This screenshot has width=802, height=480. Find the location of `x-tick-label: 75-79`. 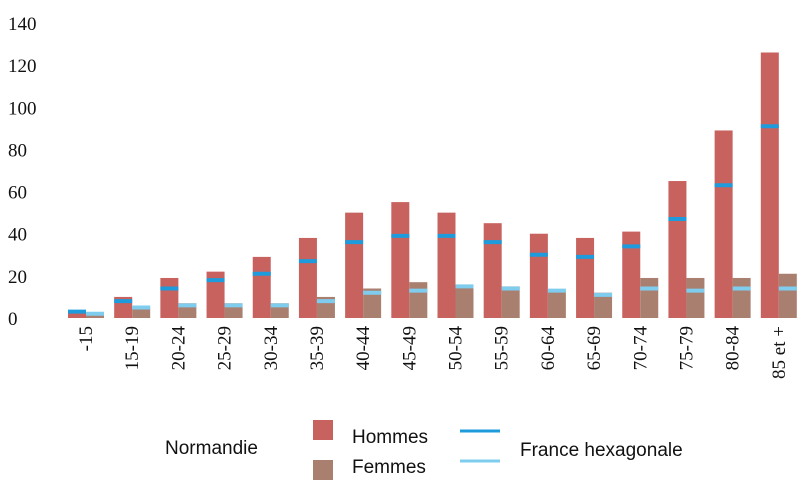

x-tick-label: 75-79 is located at coordinates (686, 348).